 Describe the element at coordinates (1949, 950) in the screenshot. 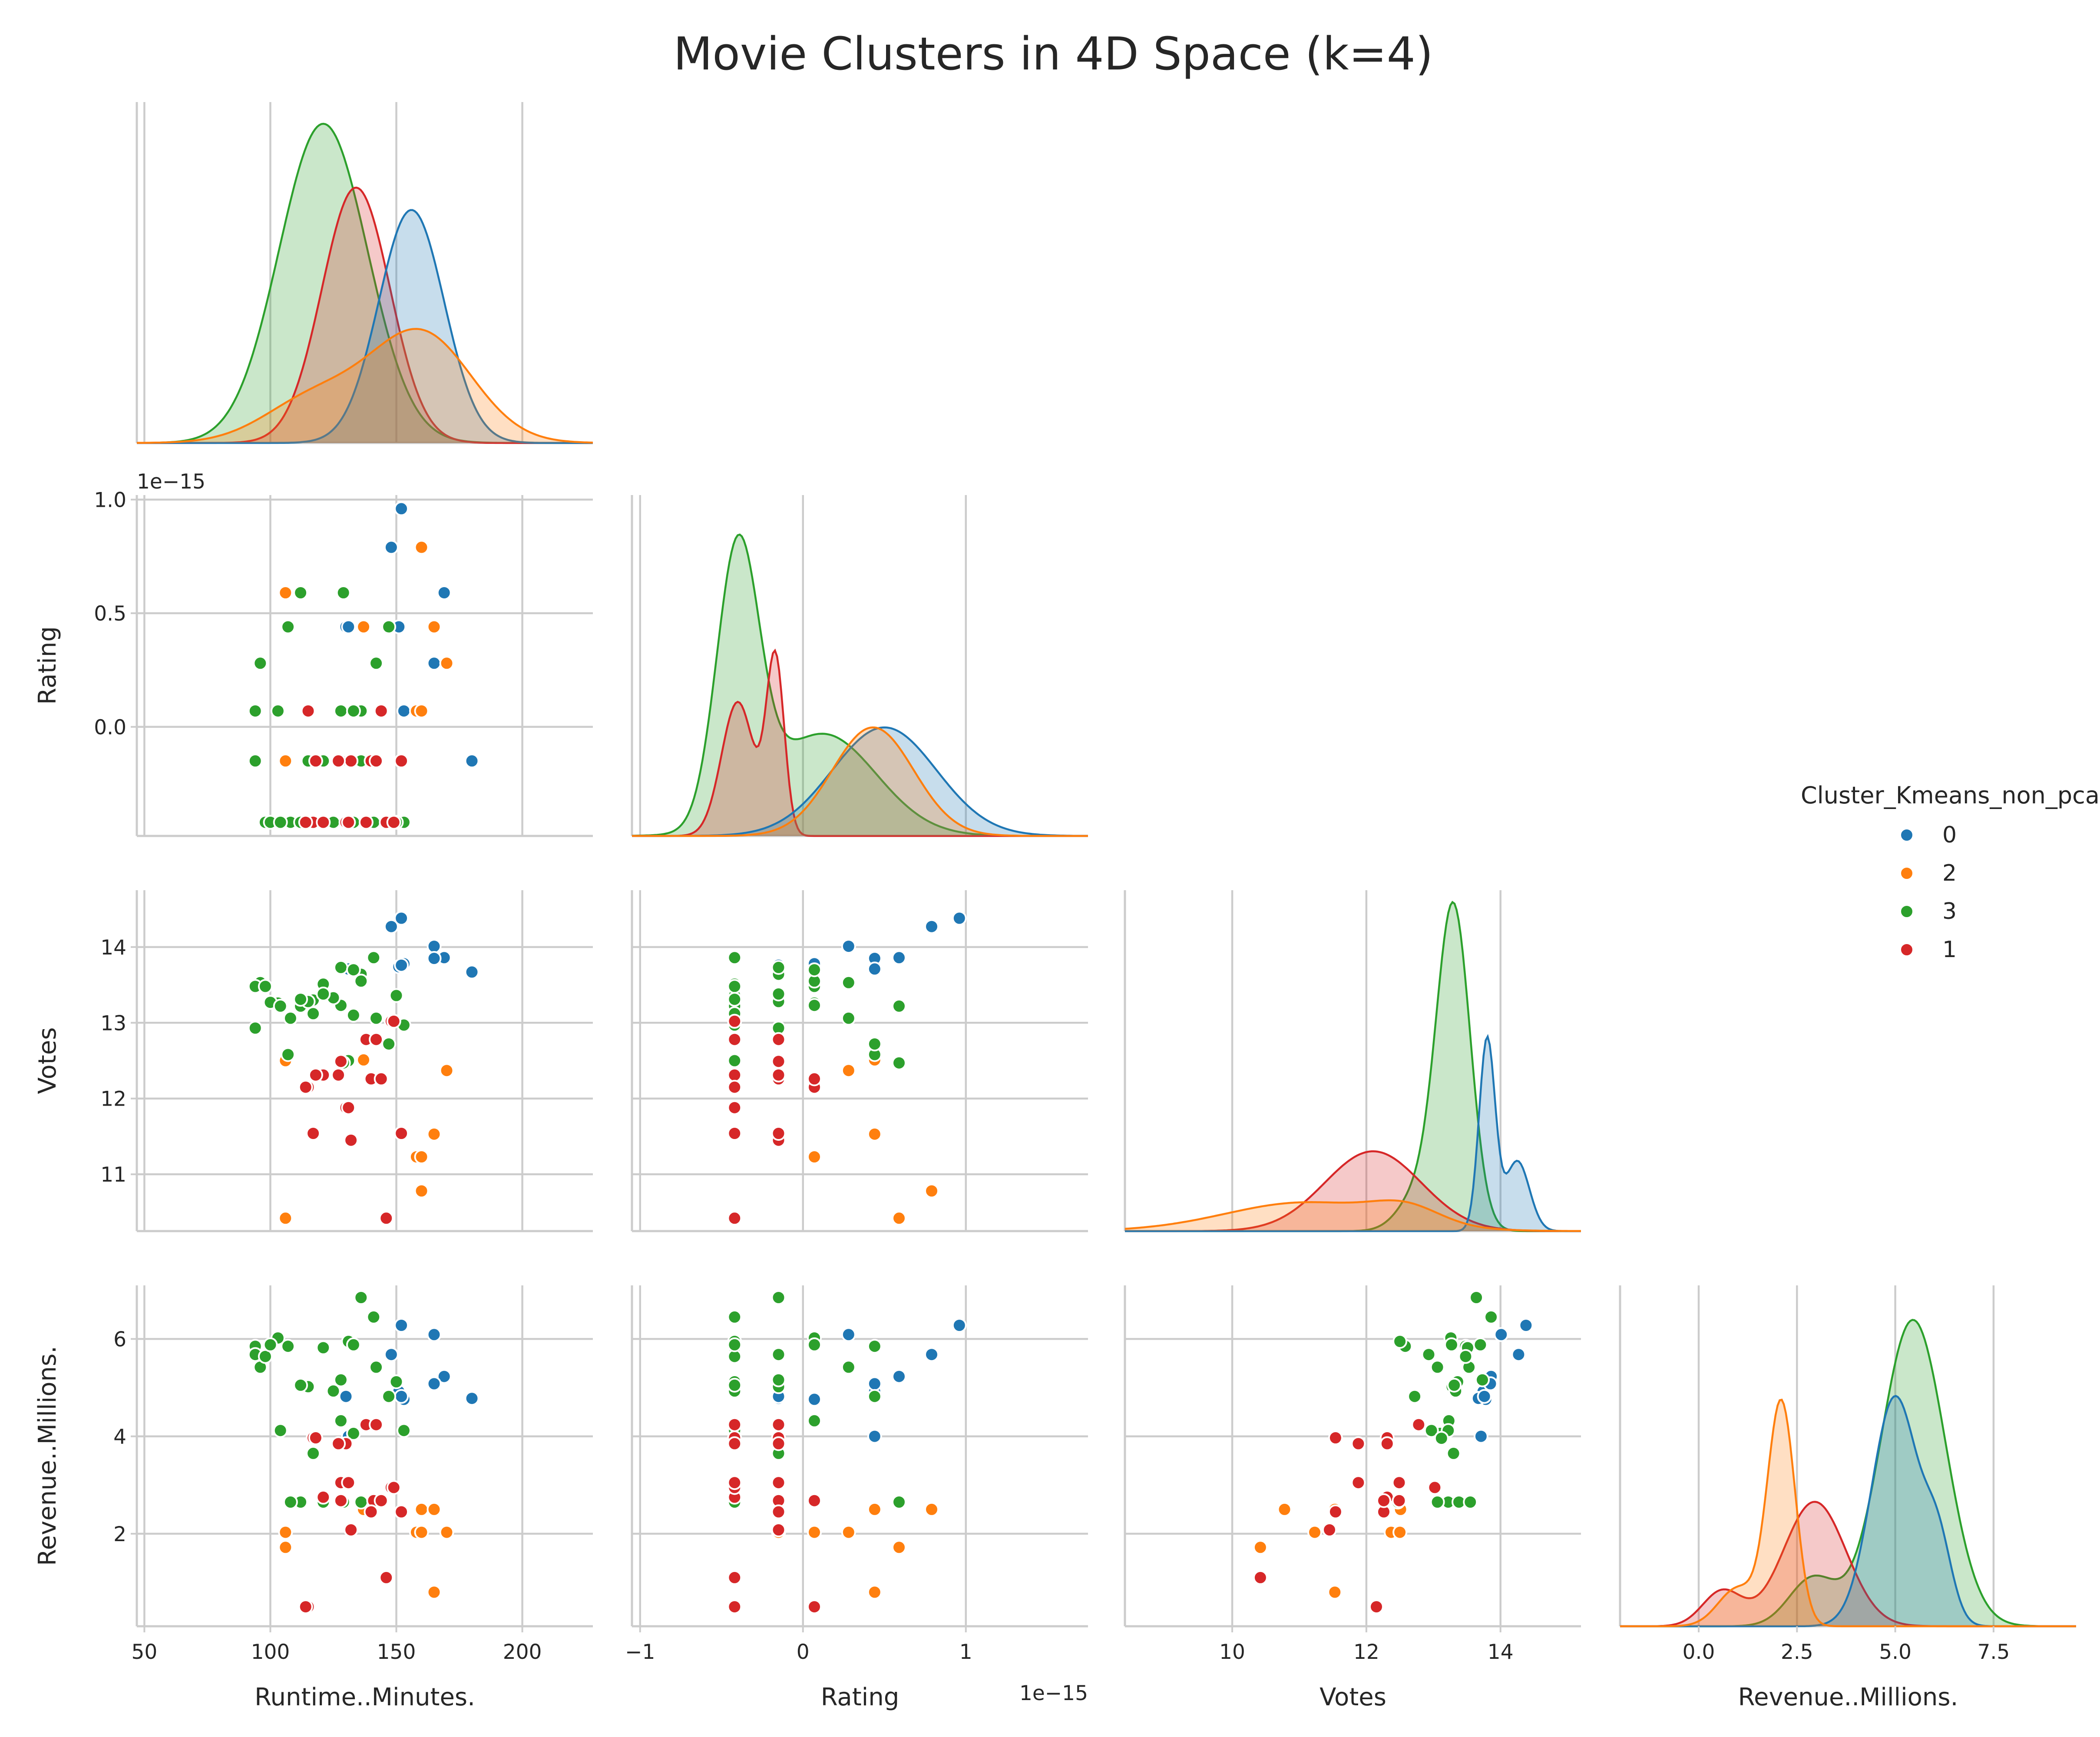

I see `legend-label-1: 1` at that location.